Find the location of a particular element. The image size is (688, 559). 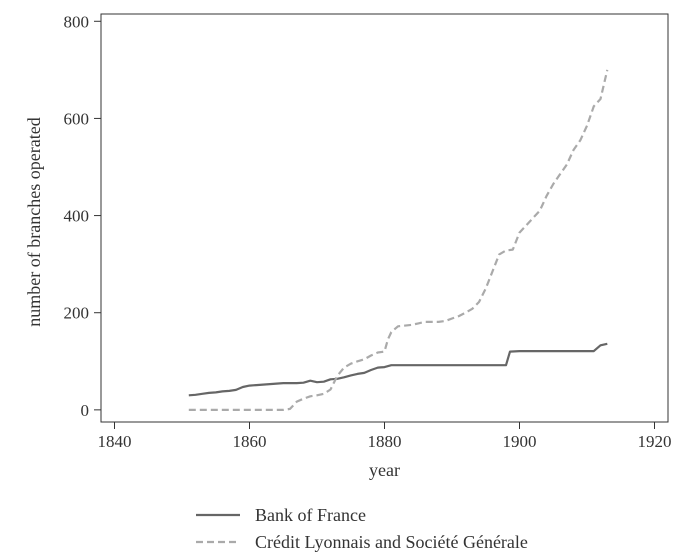

y-tick-label: 200 is located at coordinates (77, 313).